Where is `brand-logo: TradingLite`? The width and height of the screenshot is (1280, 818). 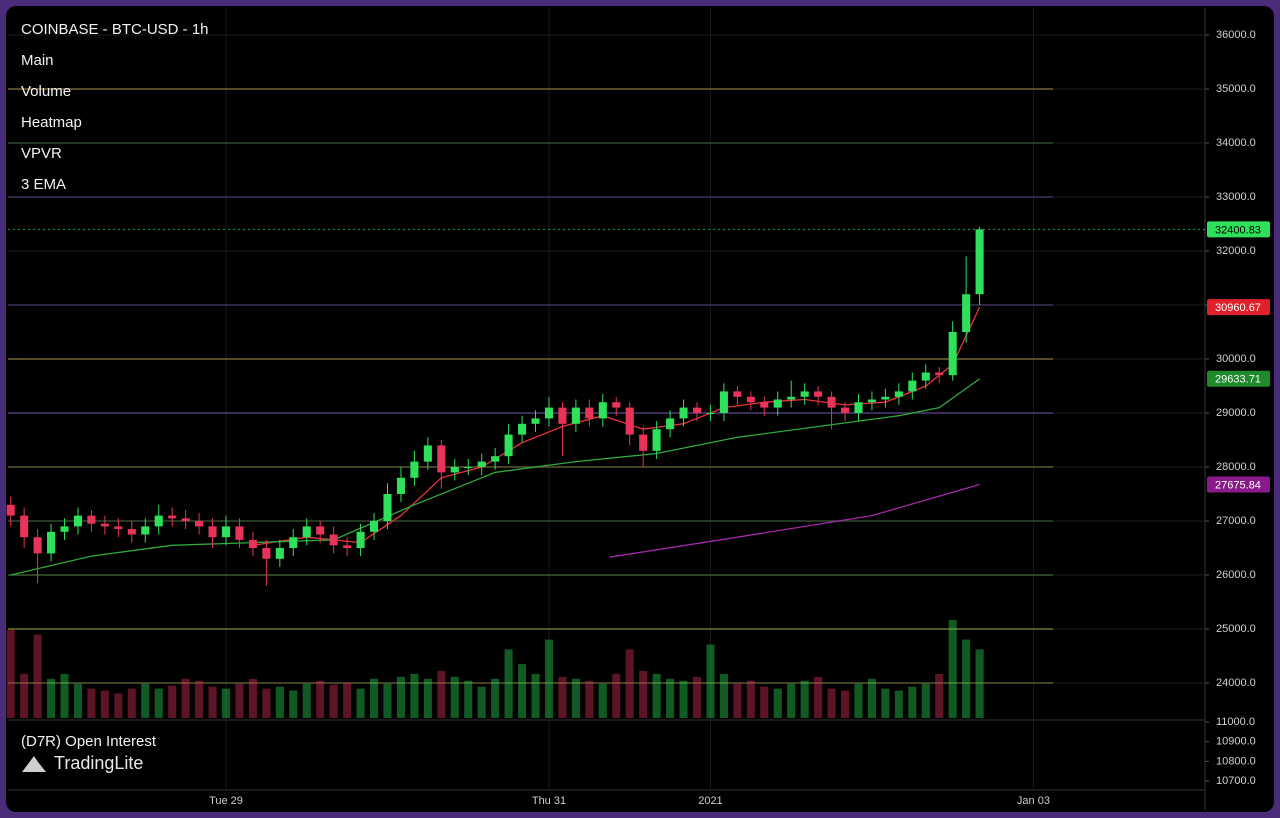
brand-logo: TradingLite is located at coordinates (82, 763).